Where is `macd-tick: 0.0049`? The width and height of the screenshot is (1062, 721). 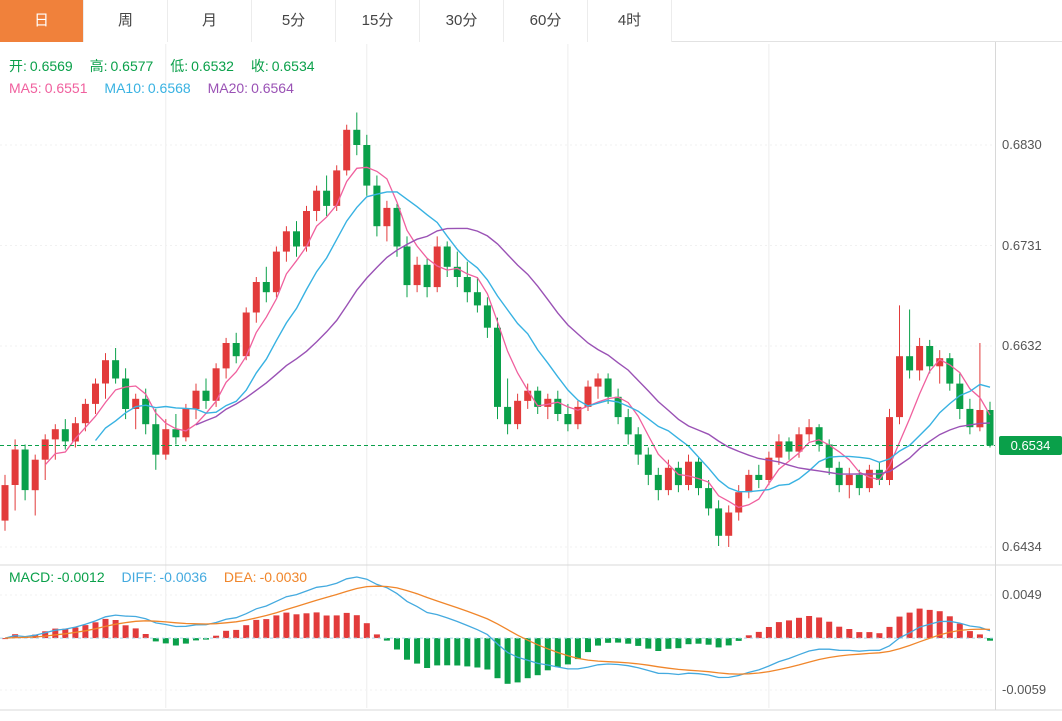 macd-tick: 0.0049 is located at coordinates (1022, 594).